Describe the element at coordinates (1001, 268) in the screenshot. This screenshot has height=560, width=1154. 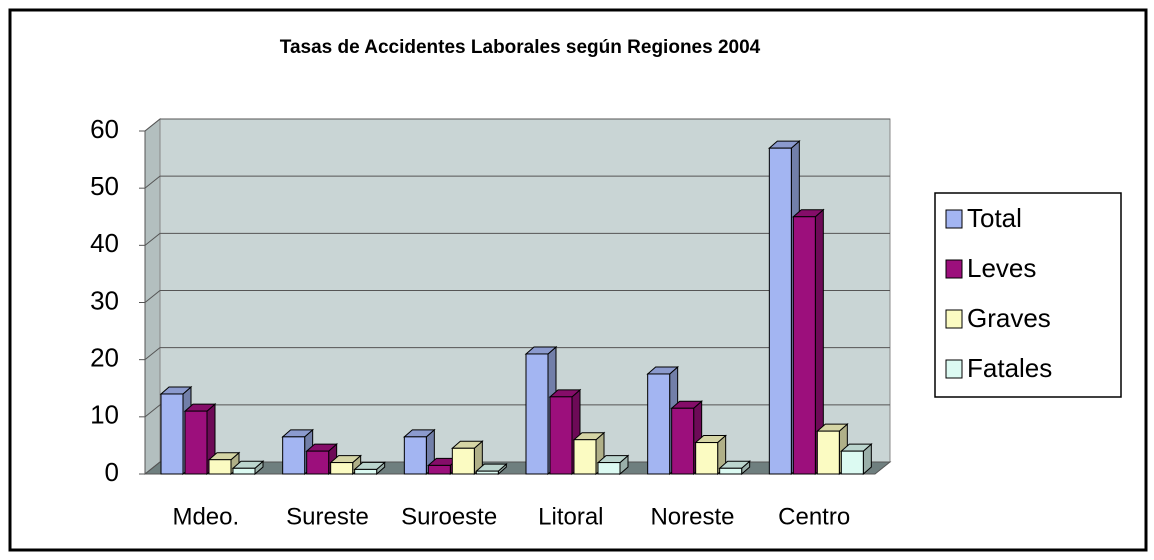
I see `legend-label: Leves` at that location.